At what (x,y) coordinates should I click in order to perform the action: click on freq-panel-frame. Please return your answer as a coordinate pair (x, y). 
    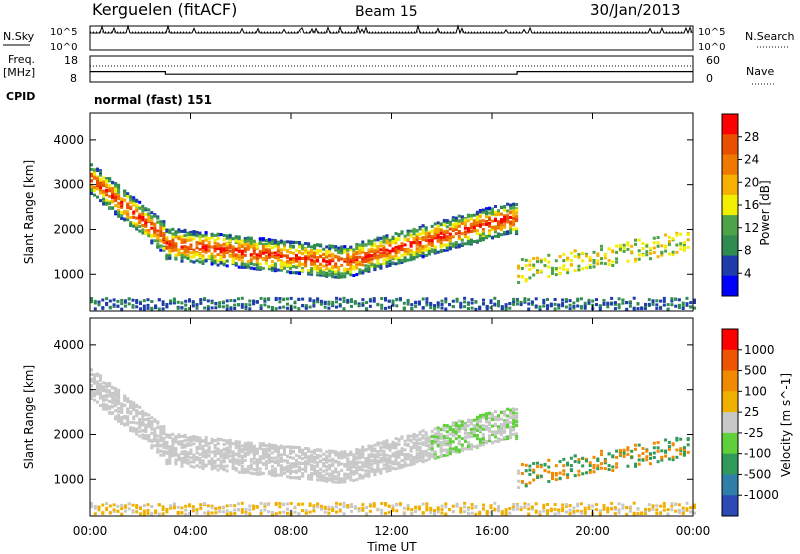
    Looking at the image, I should click on (391, 69).